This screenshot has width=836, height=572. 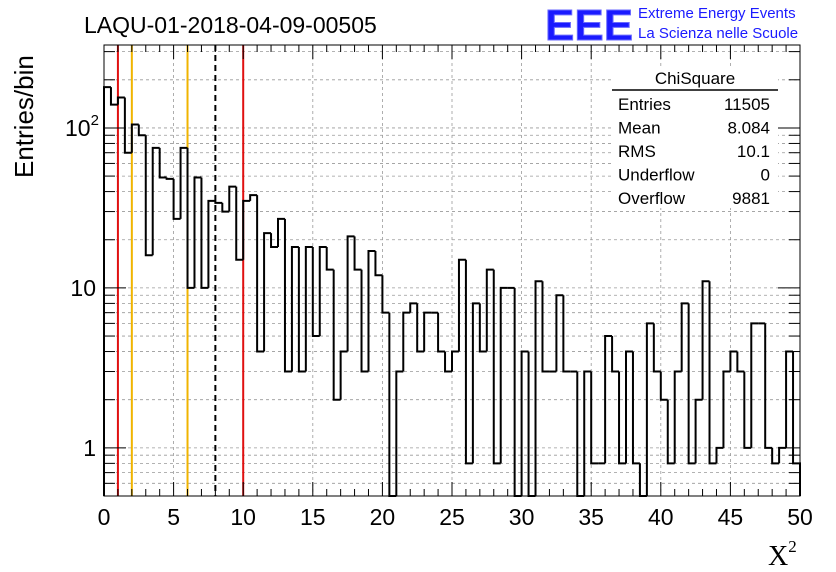 I want to click on x-tick-label: 35, so click(x=591, y=517).